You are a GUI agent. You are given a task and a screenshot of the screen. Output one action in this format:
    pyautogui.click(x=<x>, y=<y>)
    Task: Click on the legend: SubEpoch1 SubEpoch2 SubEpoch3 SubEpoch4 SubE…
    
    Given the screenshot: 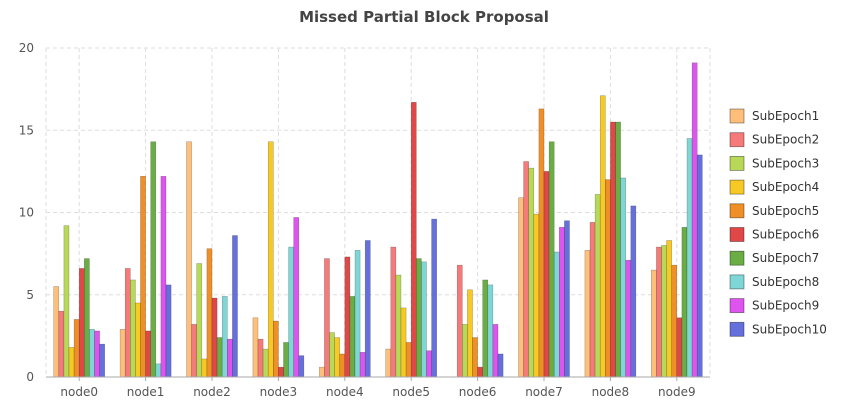 What is the action you would take?
    pyautogui.click(x=778, y=222)
    